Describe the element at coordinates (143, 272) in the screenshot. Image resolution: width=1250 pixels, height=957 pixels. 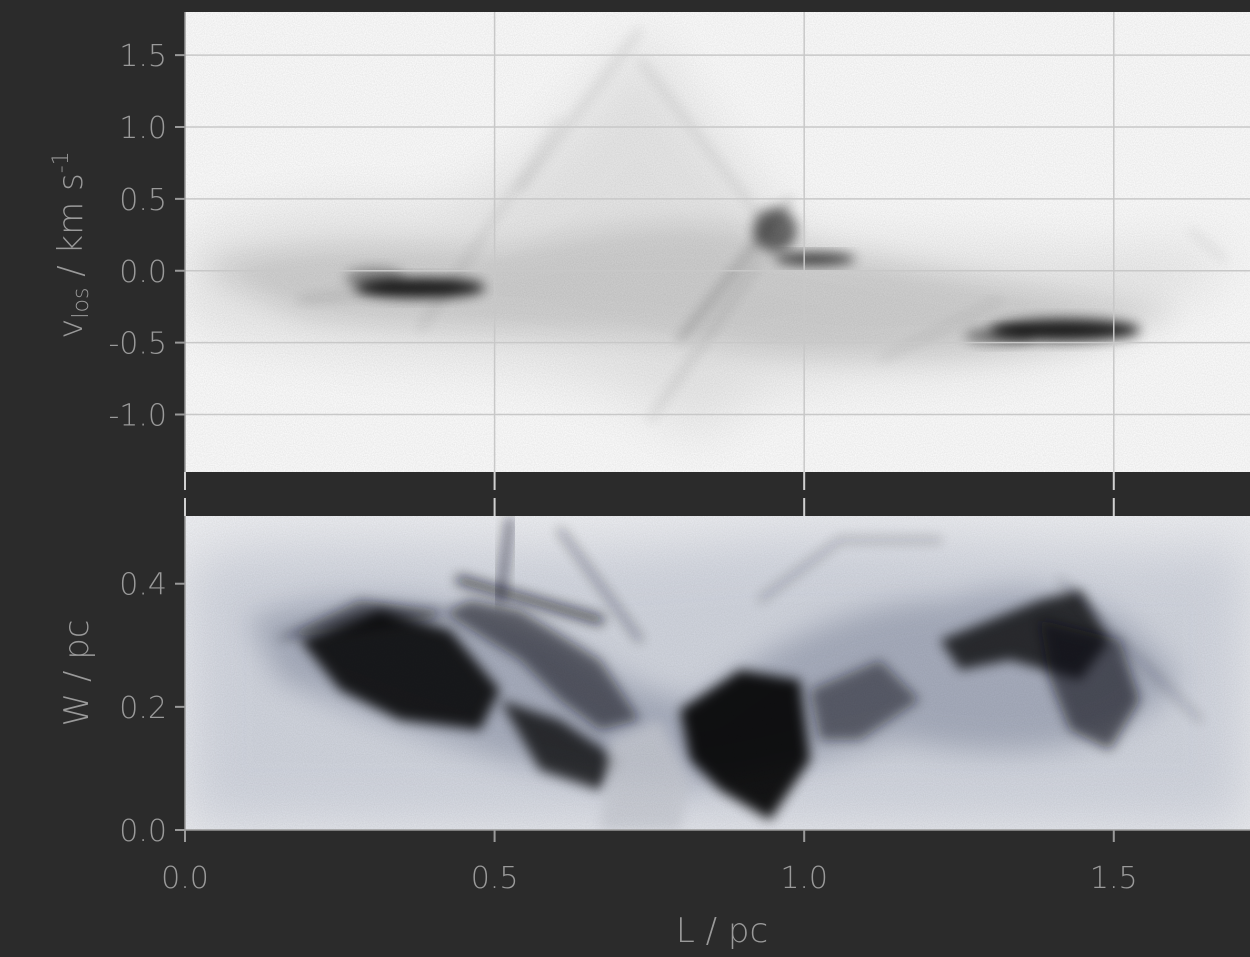
I see `top-y-tick-label: 0.0` at that location.